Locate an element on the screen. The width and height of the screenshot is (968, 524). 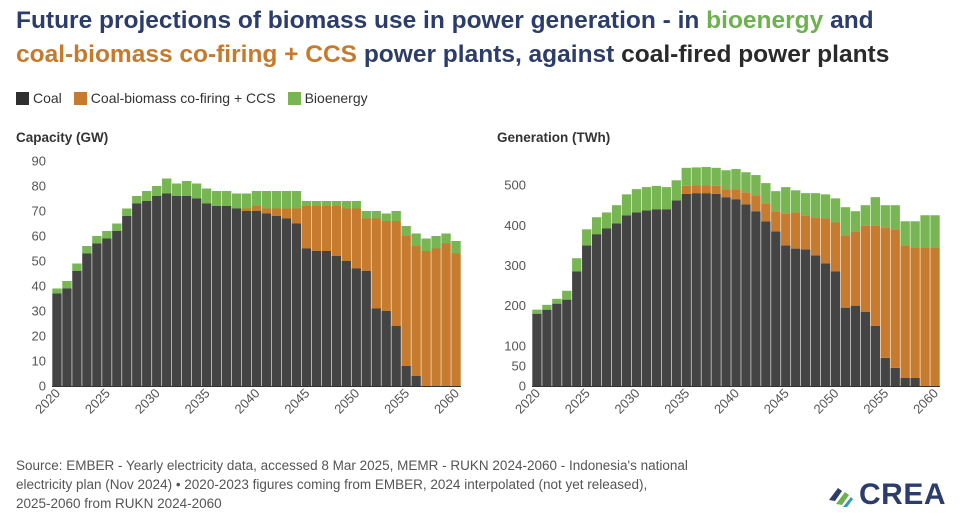
generation-bar-bioenergy-2047 is located at coordinates (805, 204).